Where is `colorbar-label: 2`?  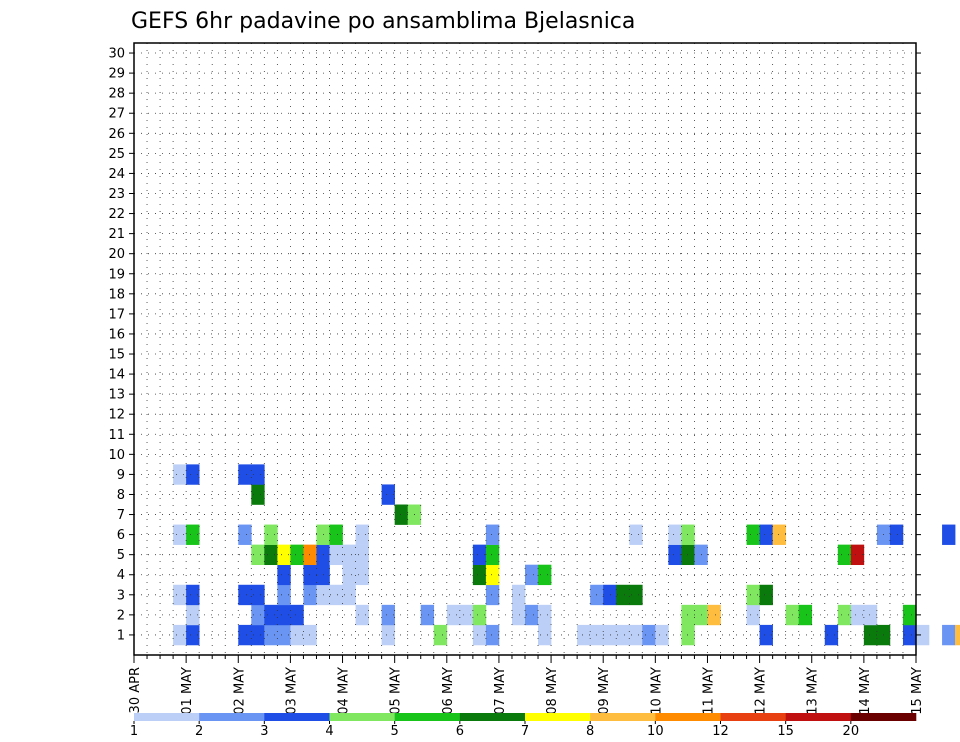 colorbar-label: 2 is located at coordinates (199, 731).